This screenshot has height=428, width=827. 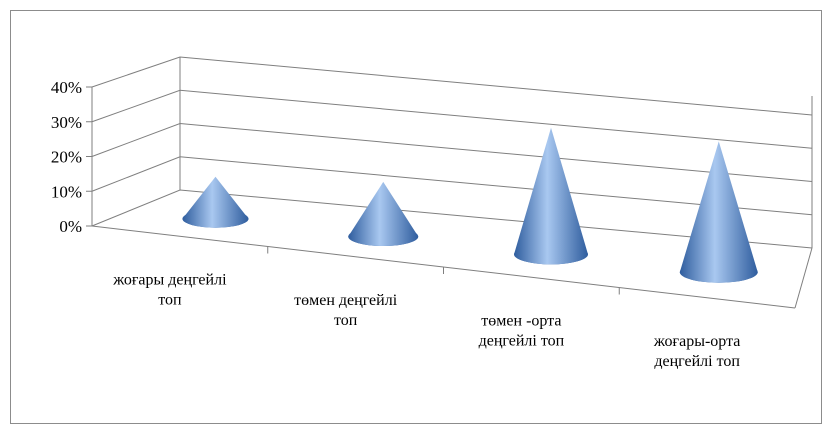 I want to click on y-axis-ticks: 0% 10% 20% 30% 40%, so click(x=71, y=157).